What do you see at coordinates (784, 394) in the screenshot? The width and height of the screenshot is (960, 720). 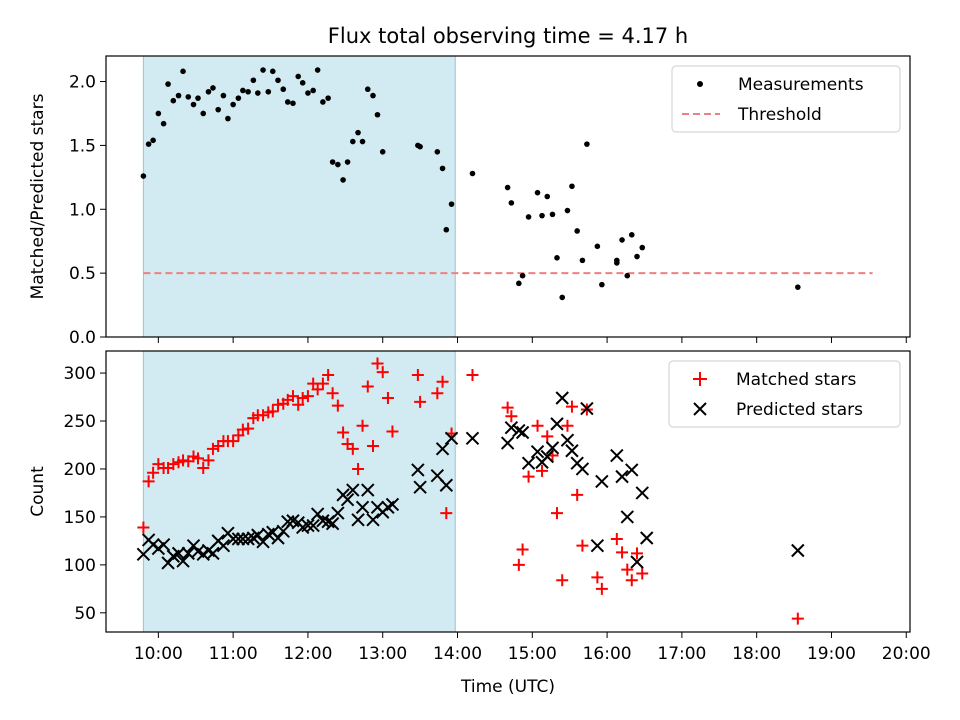 I see `count-legend: Matched stars Predicted stars` at bounding box center [784, 394].